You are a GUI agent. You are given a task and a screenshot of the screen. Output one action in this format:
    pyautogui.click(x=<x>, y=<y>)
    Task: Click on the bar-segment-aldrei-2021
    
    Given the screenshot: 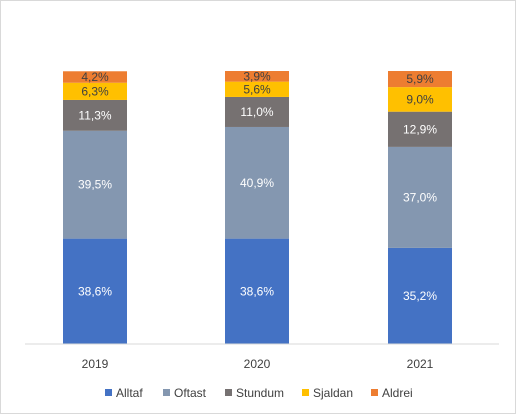 What is the action you would take?
    pyautogui.click(x=420, y=79)
    